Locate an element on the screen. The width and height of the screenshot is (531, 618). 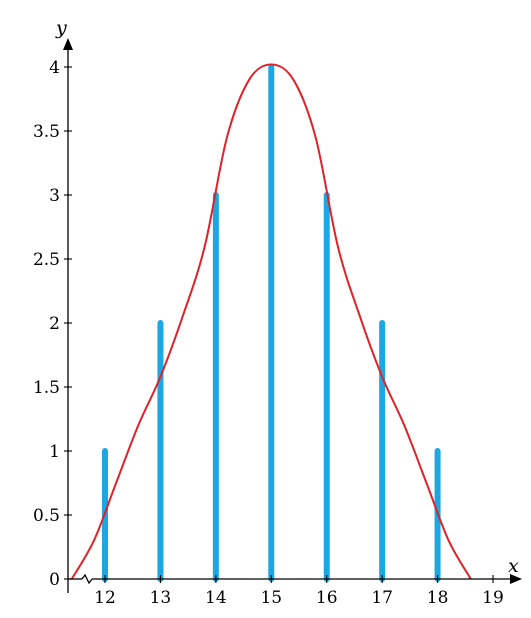
y-tick-label: 3.5 is located at coordinates (46, 132).